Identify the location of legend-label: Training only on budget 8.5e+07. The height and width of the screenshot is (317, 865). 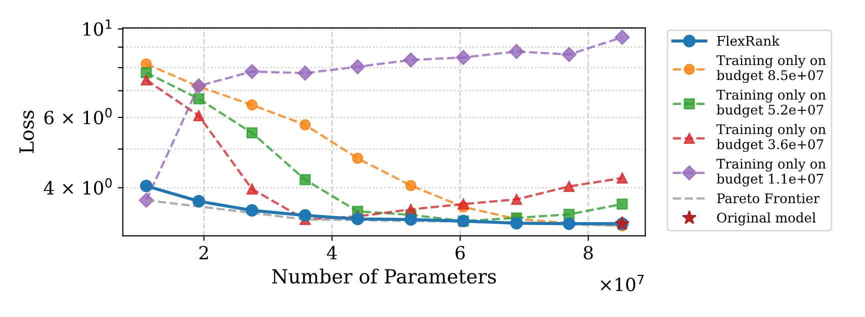
(771, 68).